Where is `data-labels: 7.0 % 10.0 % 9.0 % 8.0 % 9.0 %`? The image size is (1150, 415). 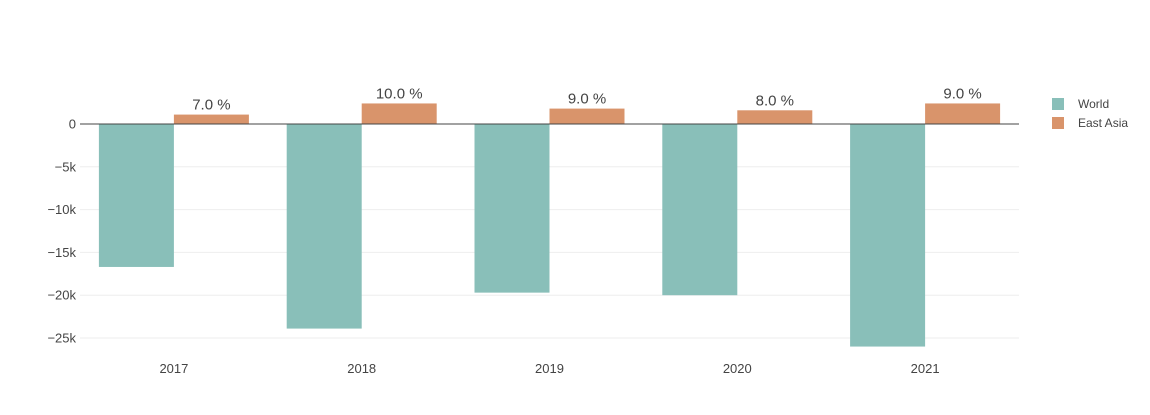 data-labels: 7.0 % 10.0 % 9.0 % 8.0 % 9.0 % is located at coordinates (587, 99).